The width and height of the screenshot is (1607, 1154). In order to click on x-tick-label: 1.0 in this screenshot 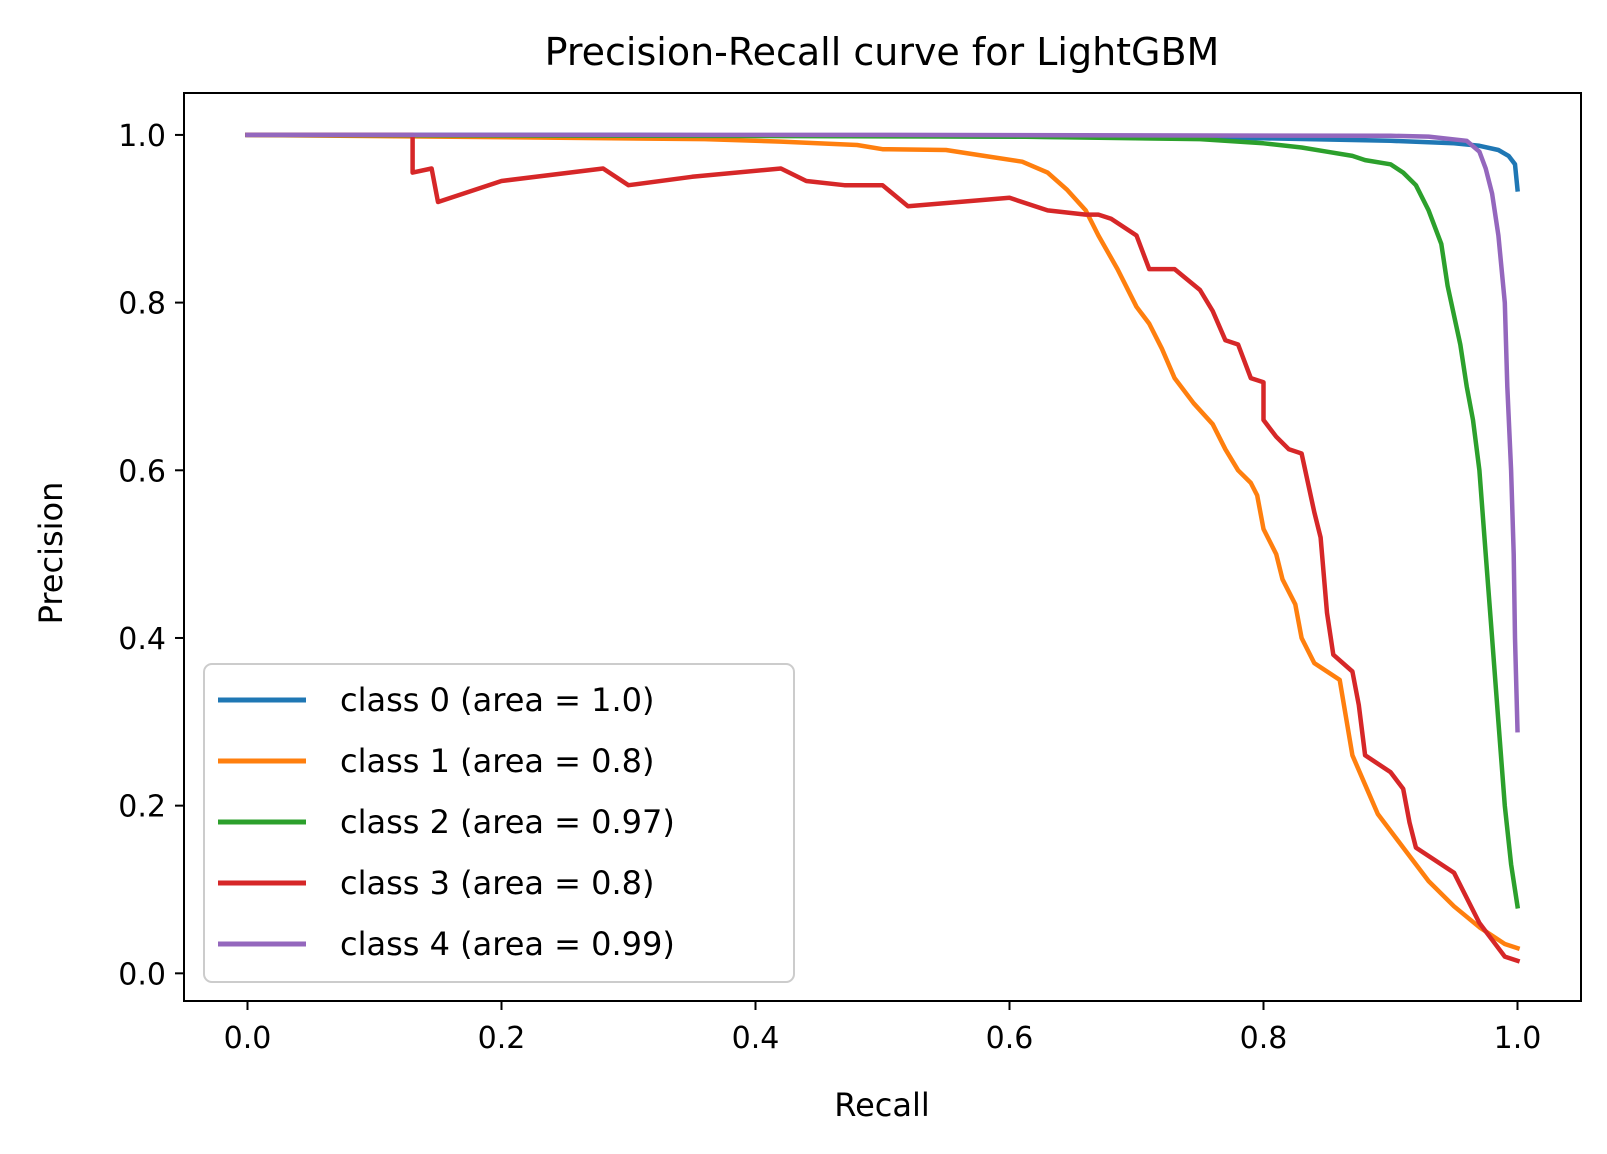, I will do `click(1518, 1038)`.